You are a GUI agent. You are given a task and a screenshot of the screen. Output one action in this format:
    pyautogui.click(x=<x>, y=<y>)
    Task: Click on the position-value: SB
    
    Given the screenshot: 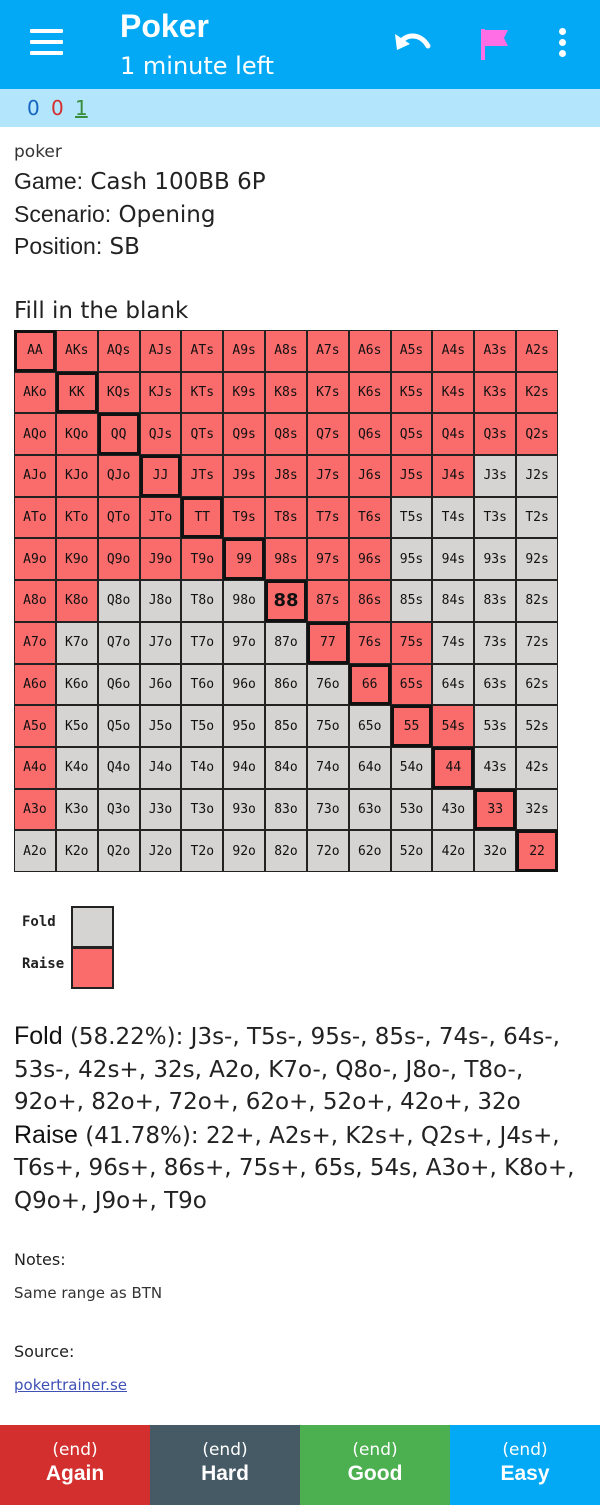 What is the action you would take?
    pyautogui.click(x=124, y=247)
    